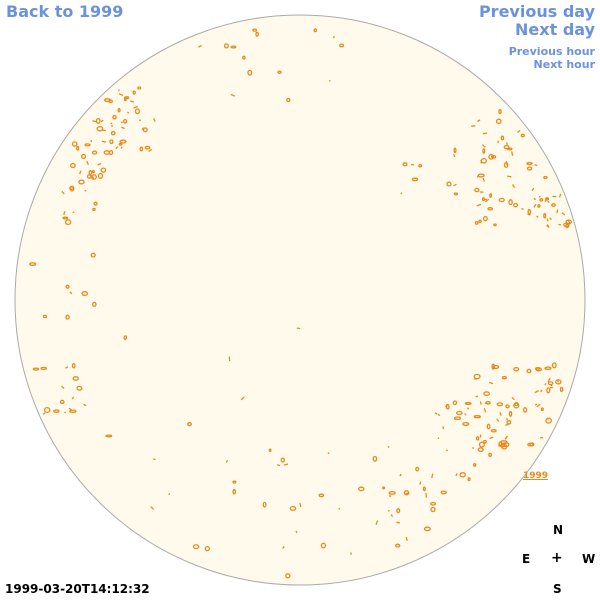 This screenshot has height=600, width=600. I want to click on compass-south-label: S, so click(557, 589).